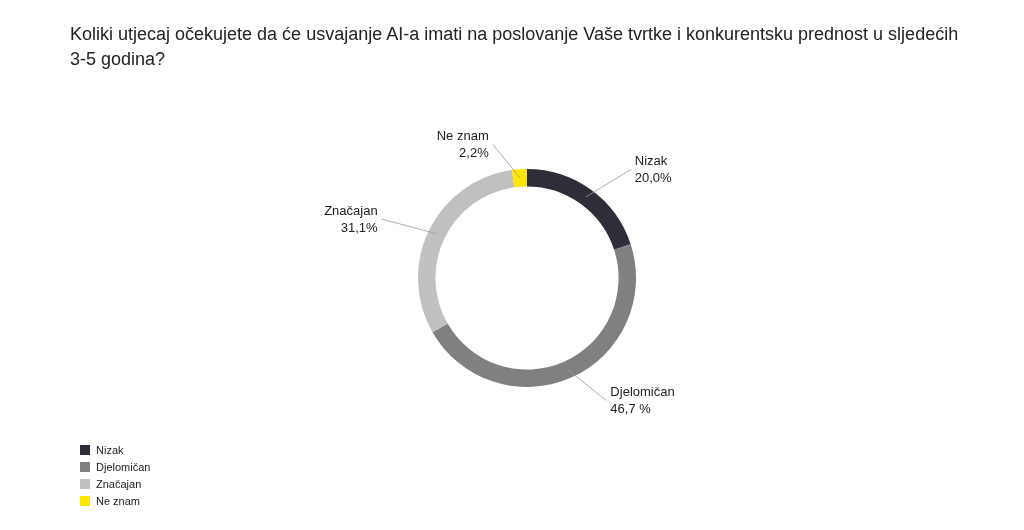  I want to click on slice-label: Djelomičan, so click(642, 392).